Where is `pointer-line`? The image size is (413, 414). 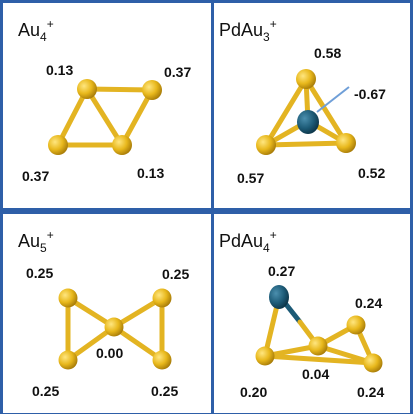 pointer-line is located at coordinates (333, 99).